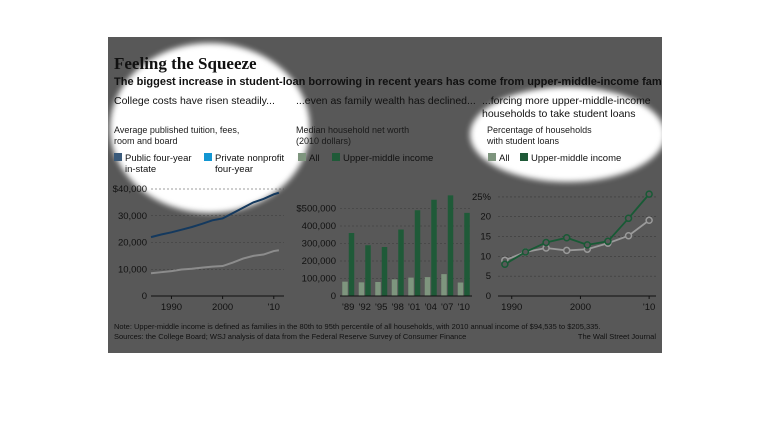 The width and height of the screenshot is (770, 448). Describe the element at coordinates (485, 217) in the screenshot. I see `y-tick-label: 20` at that location.